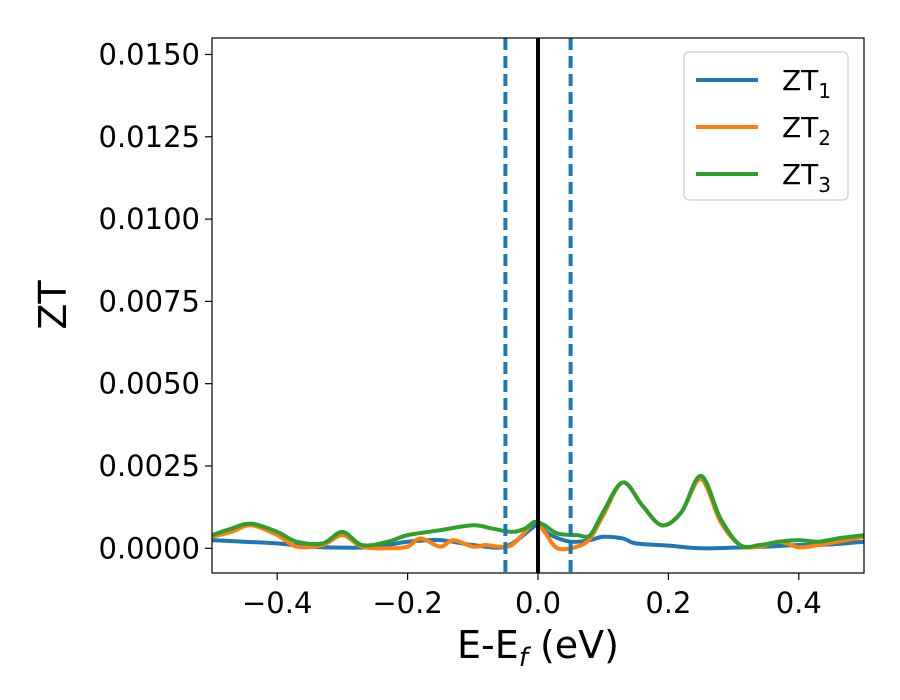  Describe the element at coordinates (806, 83) in the screenshot. I see `legend-label-zt1: ZT1` at that location.